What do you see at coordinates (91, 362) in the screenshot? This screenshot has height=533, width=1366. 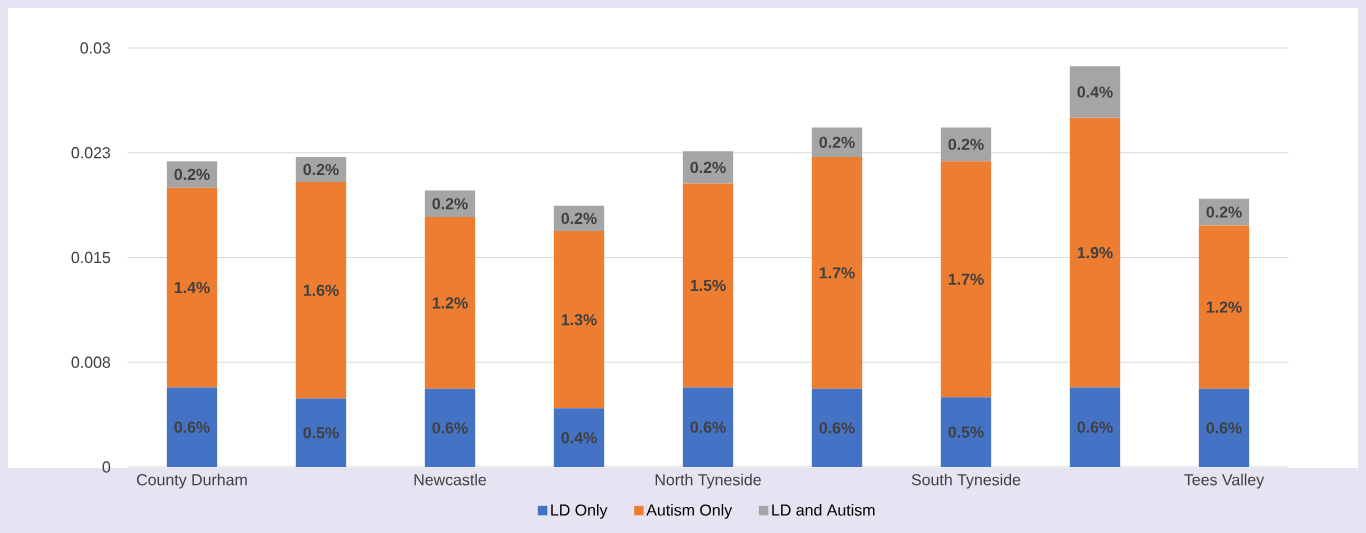 I see `y-tick-label: 0.008` at bounding box center [91, 362].